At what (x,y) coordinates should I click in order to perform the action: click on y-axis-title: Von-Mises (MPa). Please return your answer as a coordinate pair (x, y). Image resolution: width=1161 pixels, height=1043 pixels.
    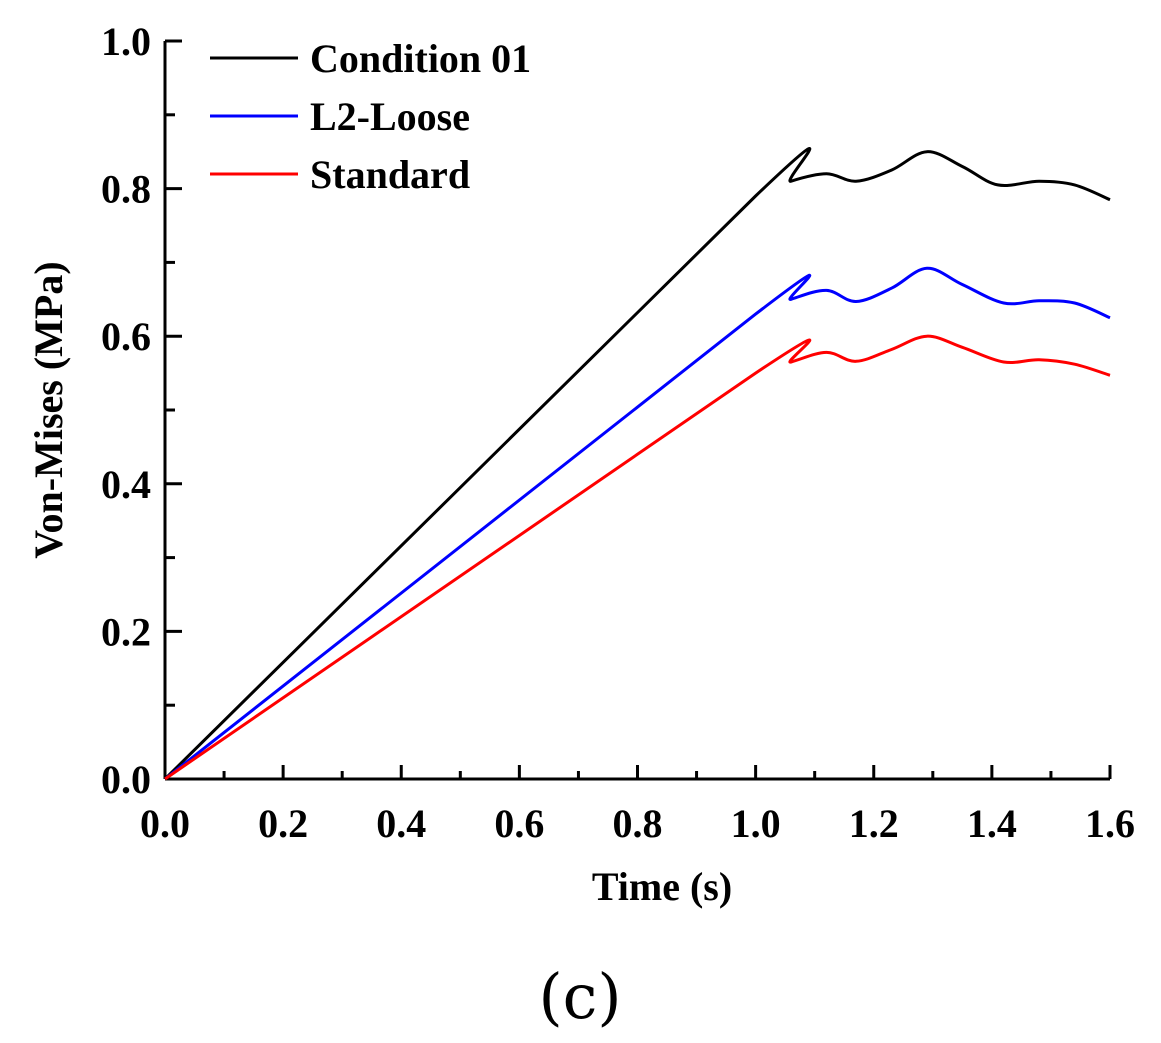
    Looking at the image, I should click on (48, 409).